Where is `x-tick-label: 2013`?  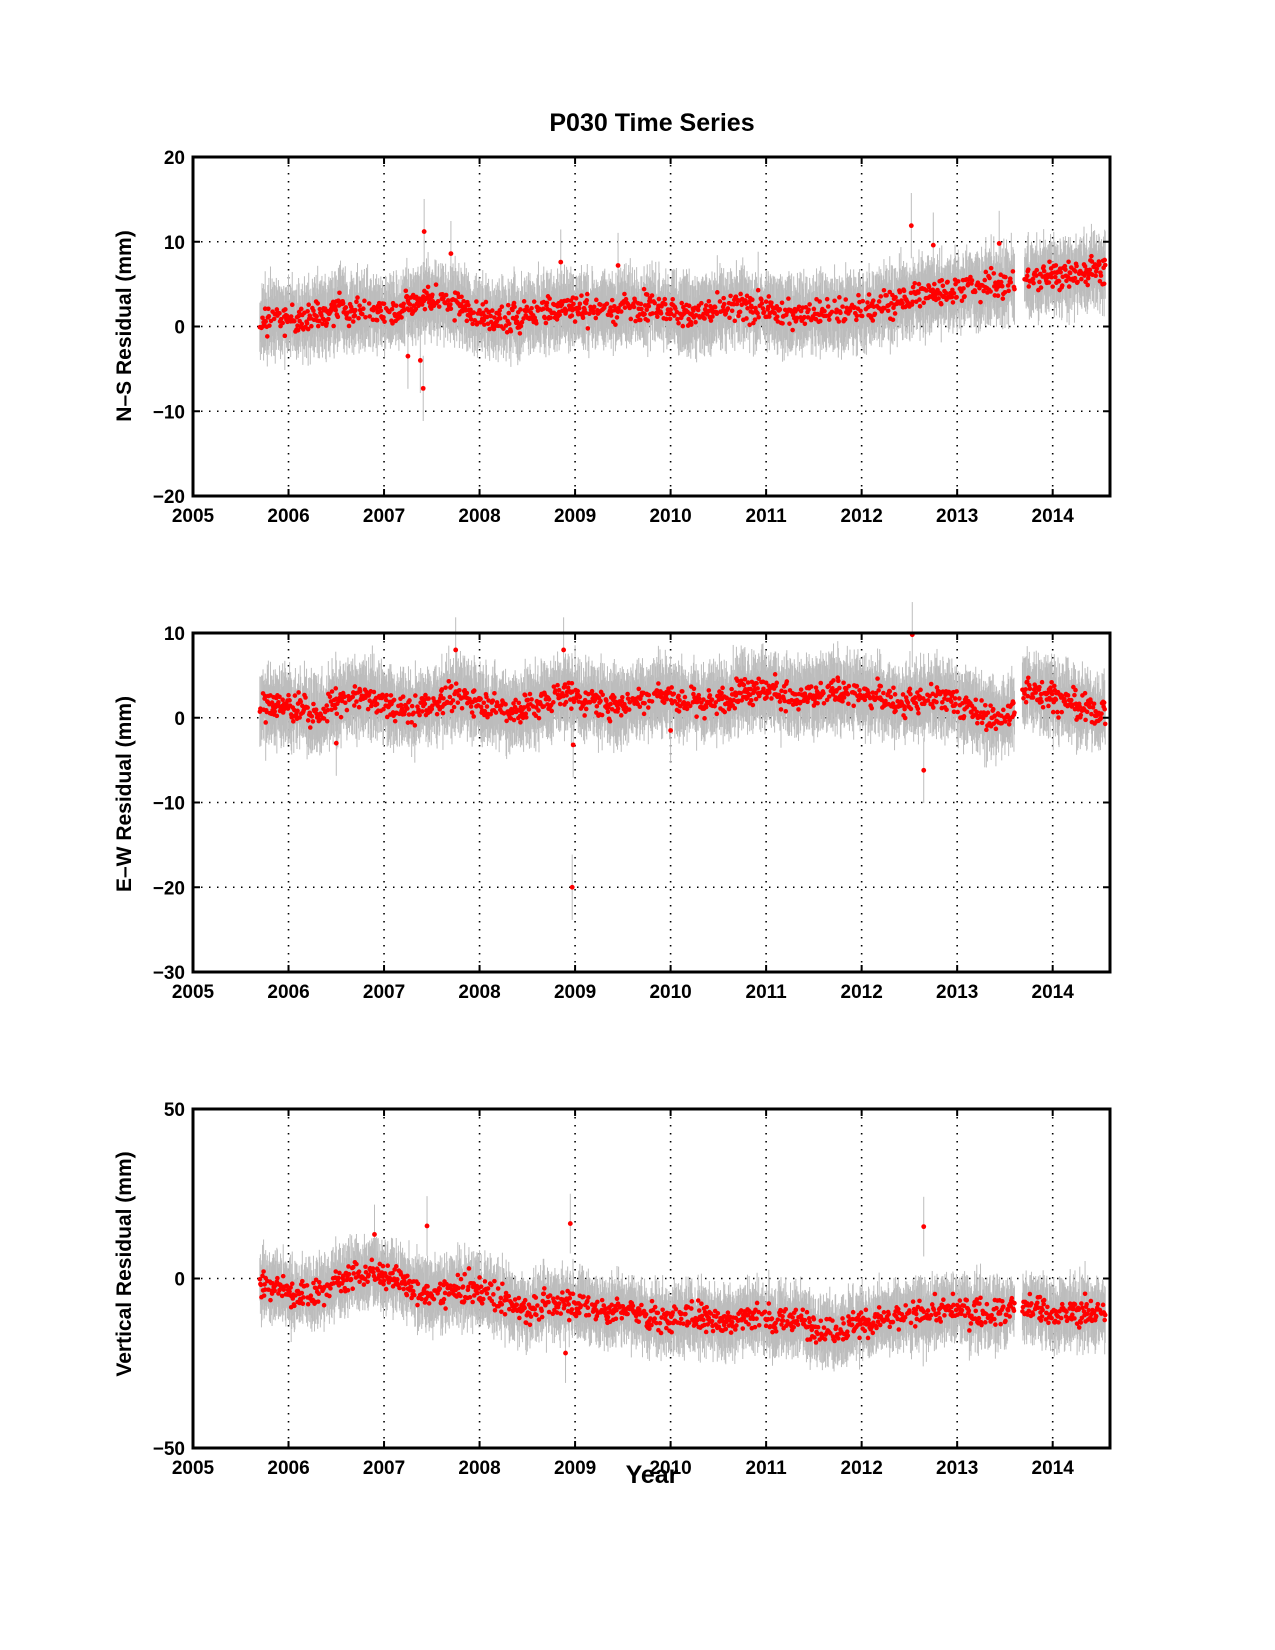
x-tick-label: 2013 is located at coordinates (957, 516).